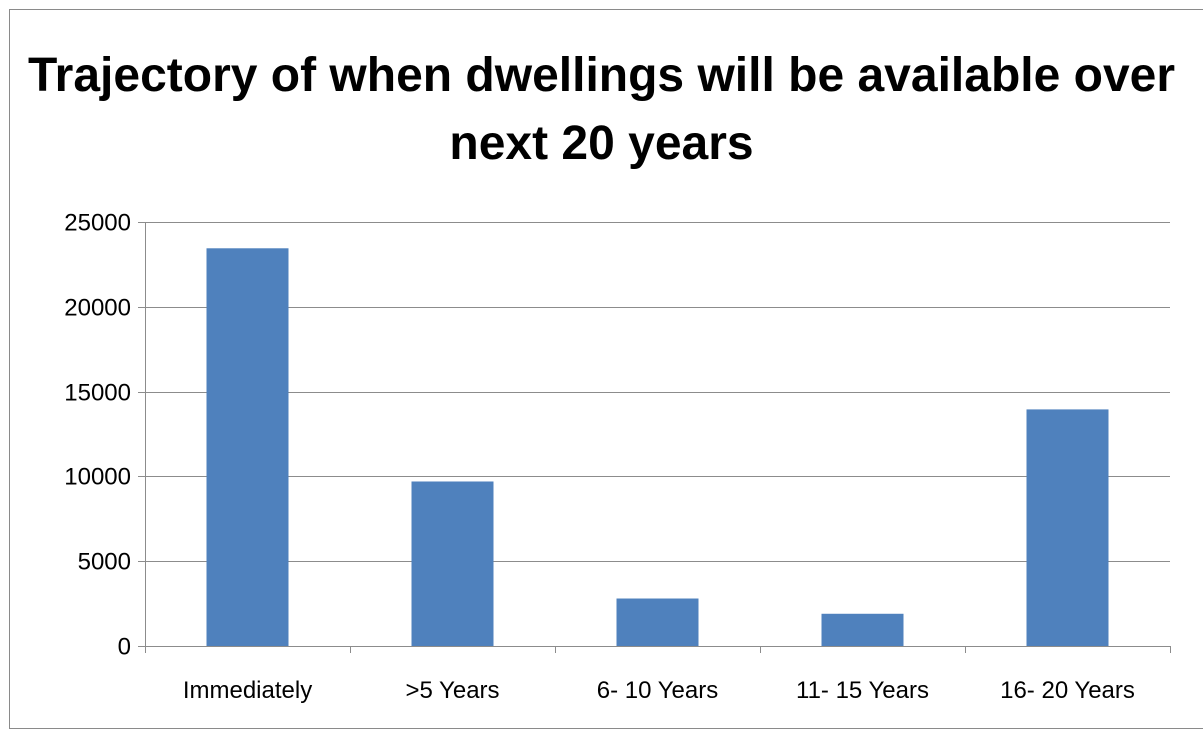 The width and height of the screenshot is (1203, 729). What do you see at coordinates (124, 647) in the screenshot?
I see `y-tick-label: 0` at bounding box center [124, 647].